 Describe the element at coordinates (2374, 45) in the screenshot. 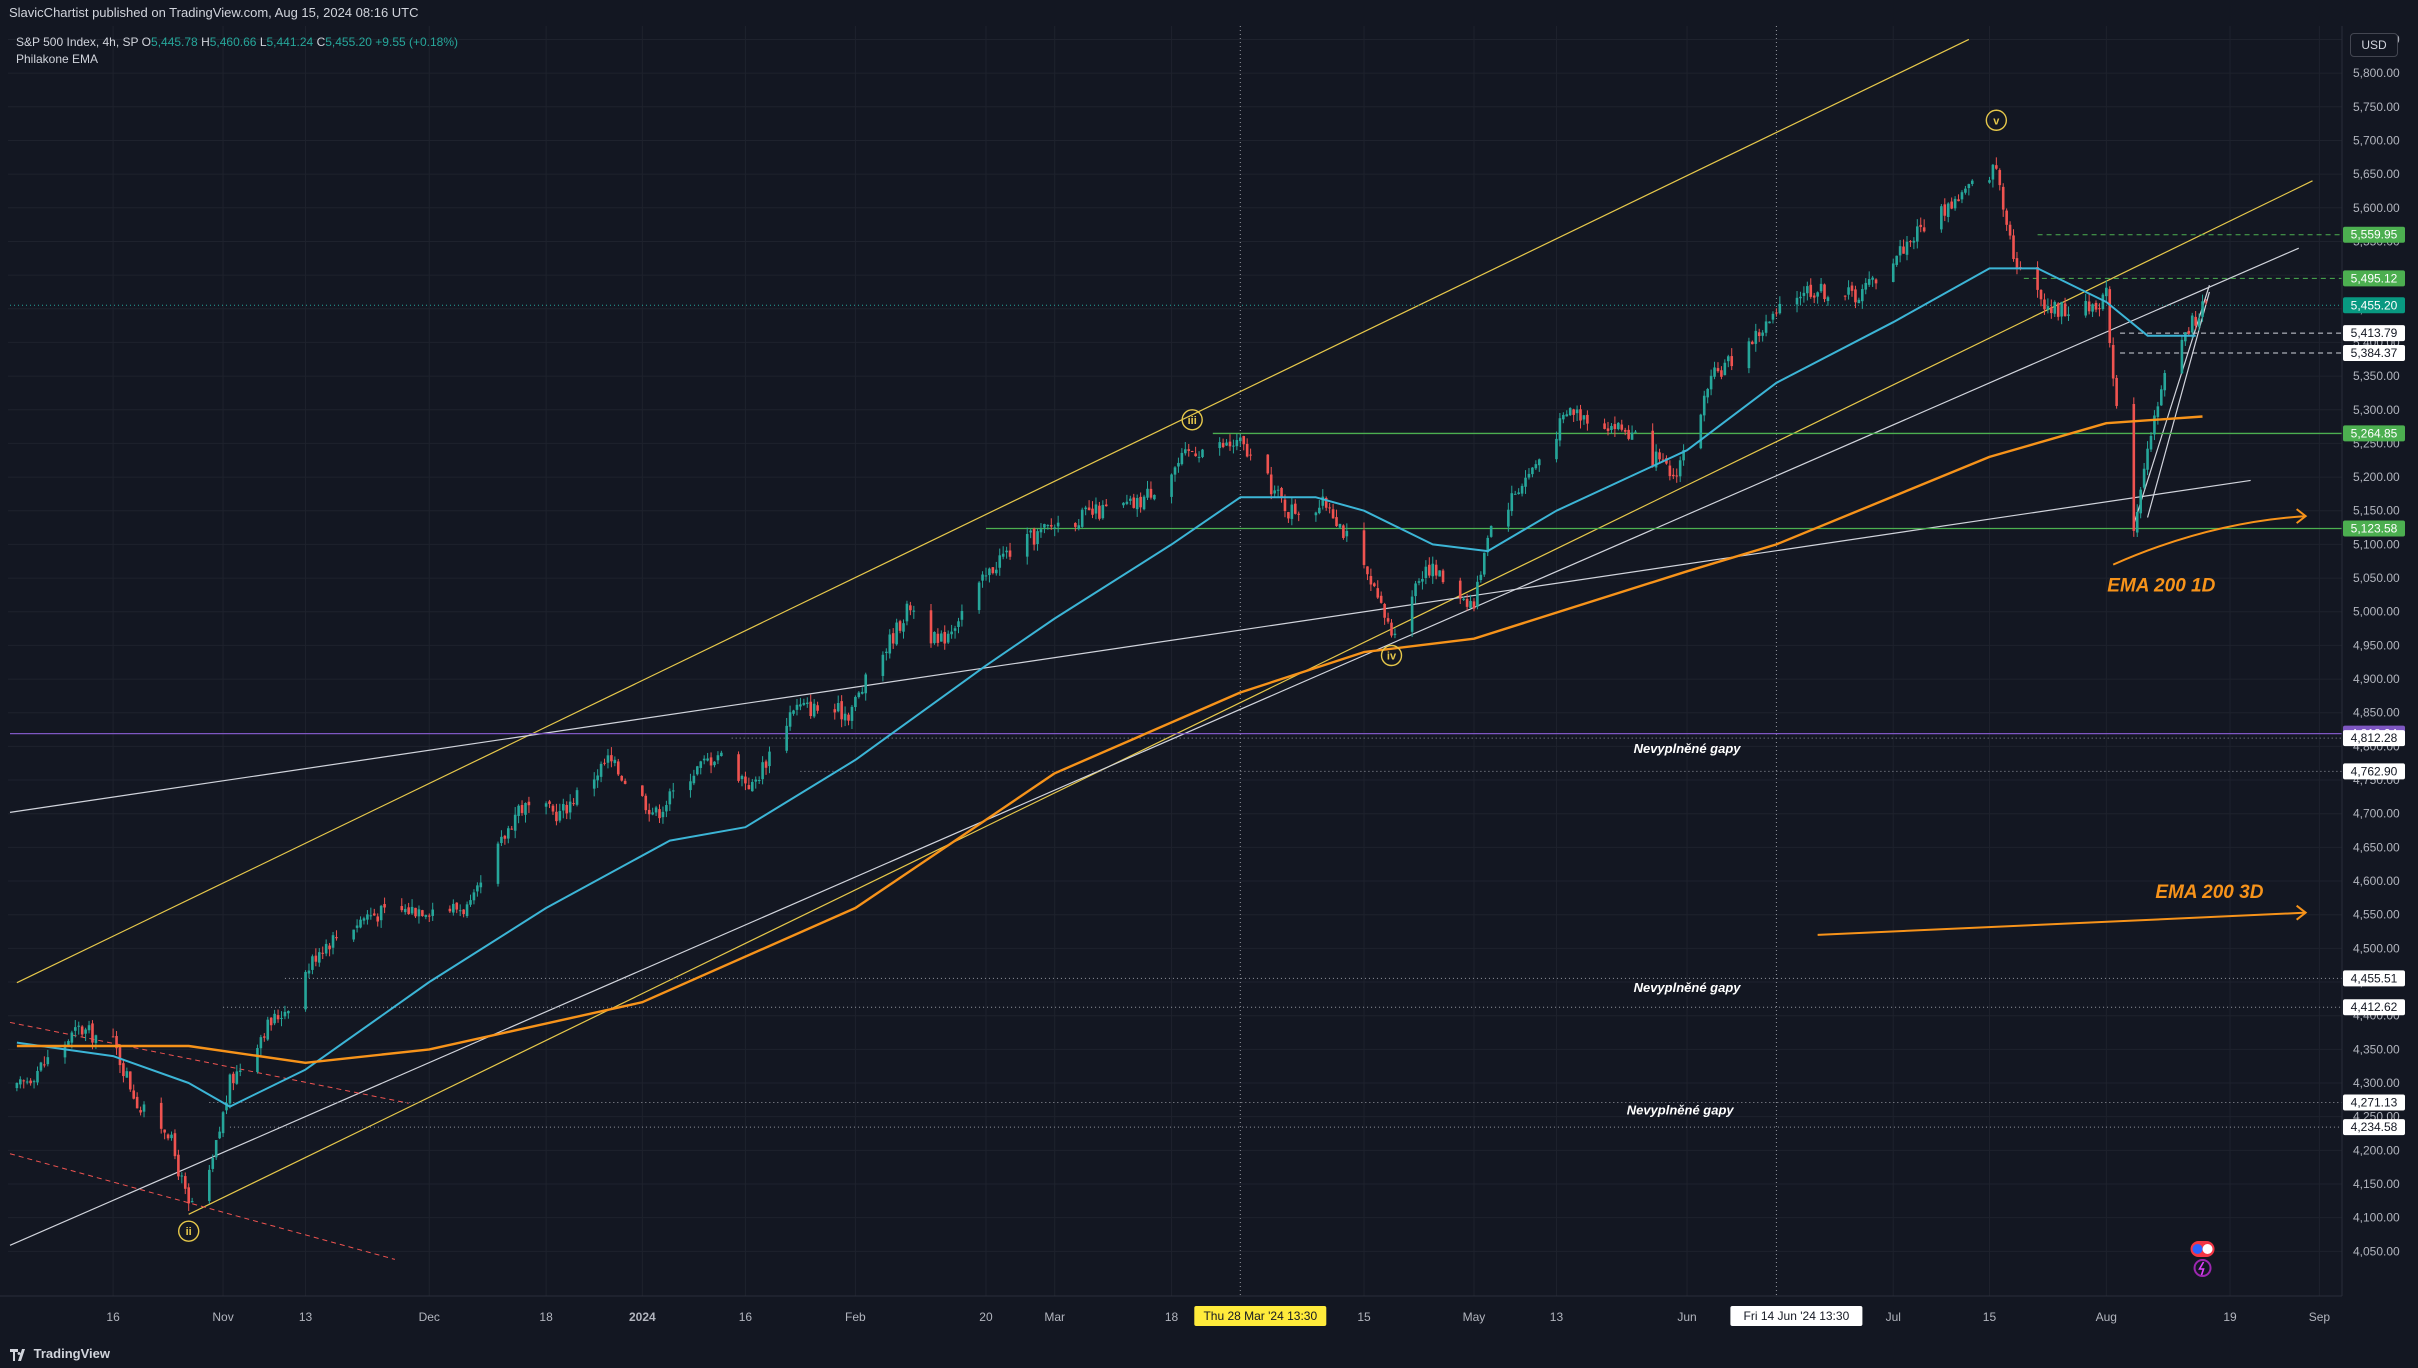

I see `currency-button: USD` at that location.